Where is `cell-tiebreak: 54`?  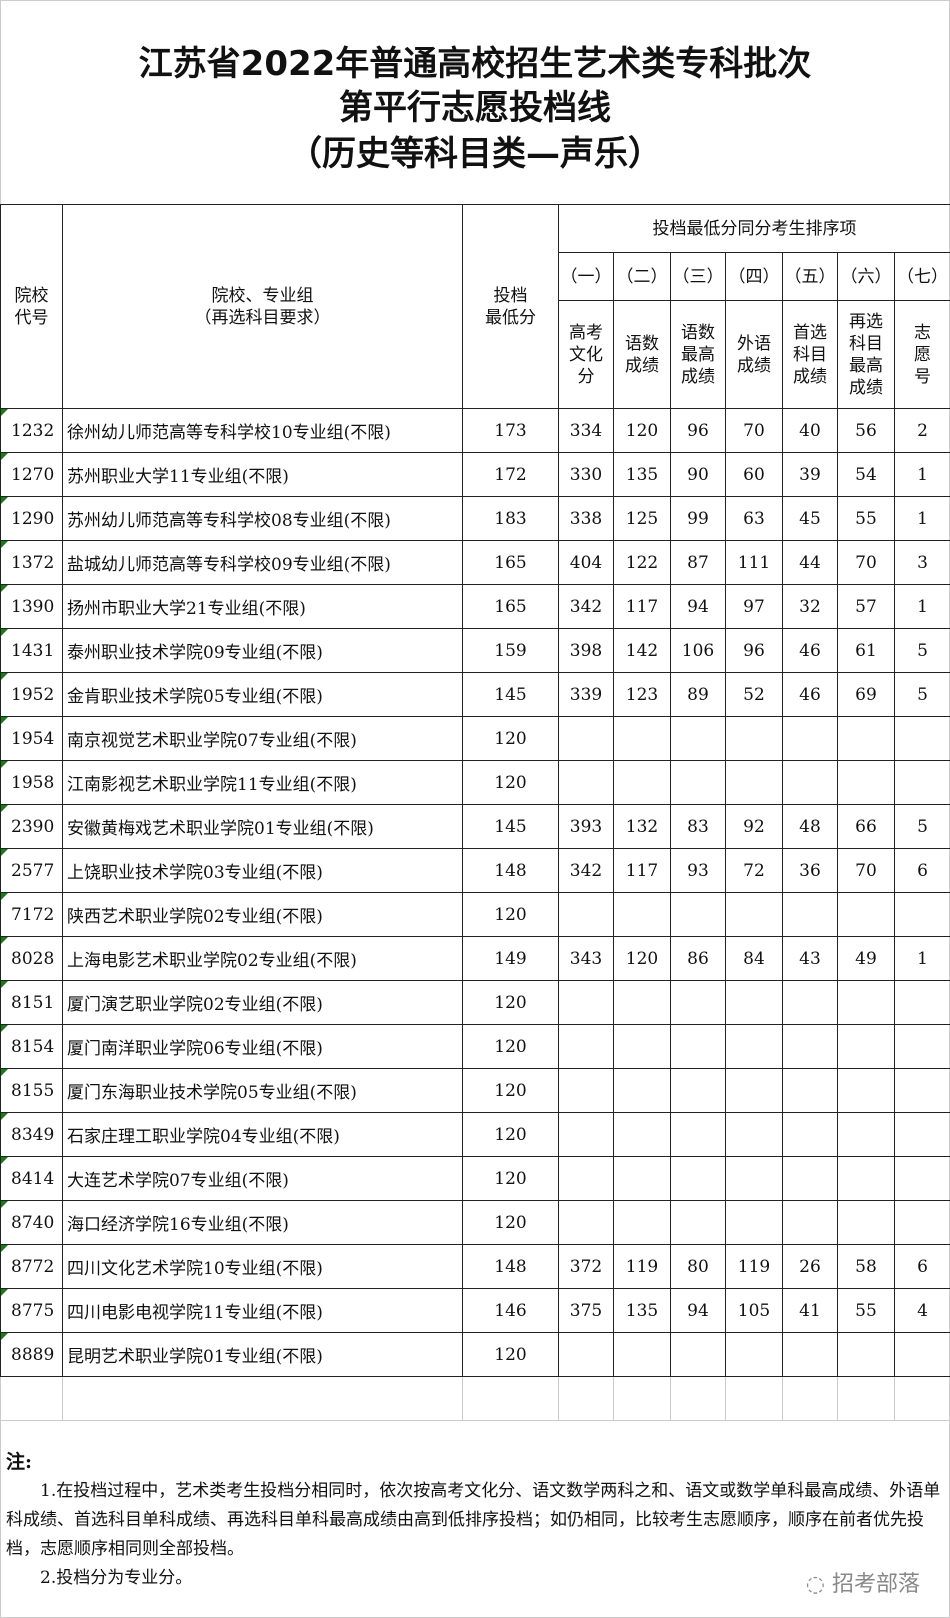
cell-tiebreak: 54 is located at coordinates (866, 474).